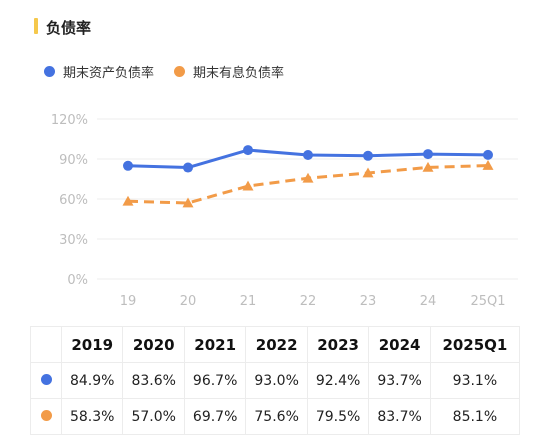  What do you see at coordinates (69, 28) in the screenshot?
I see `chart-title: 负债率` at bounding box center [69, 28].